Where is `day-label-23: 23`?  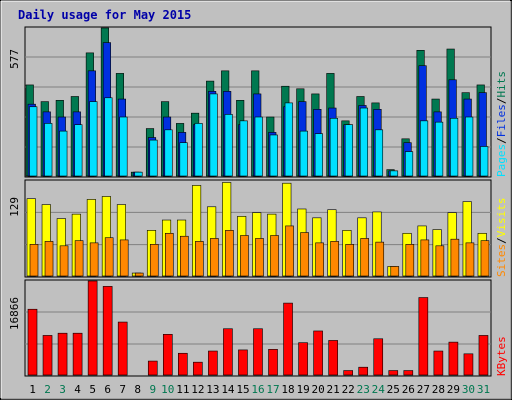 day-label-23: 23 is located at coordinates (363, 389).